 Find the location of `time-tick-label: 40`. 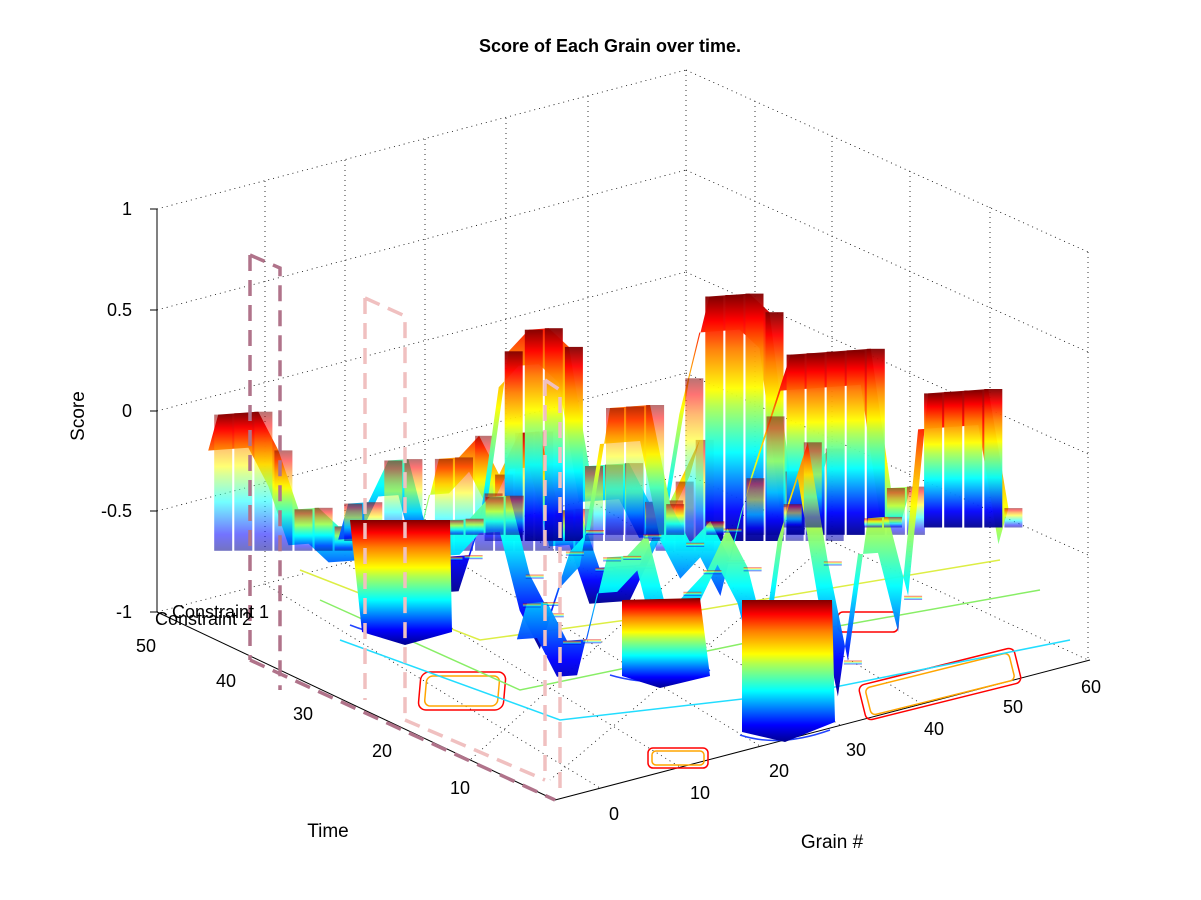

time-tick-label: 40 is located at coordinates (226, 681).